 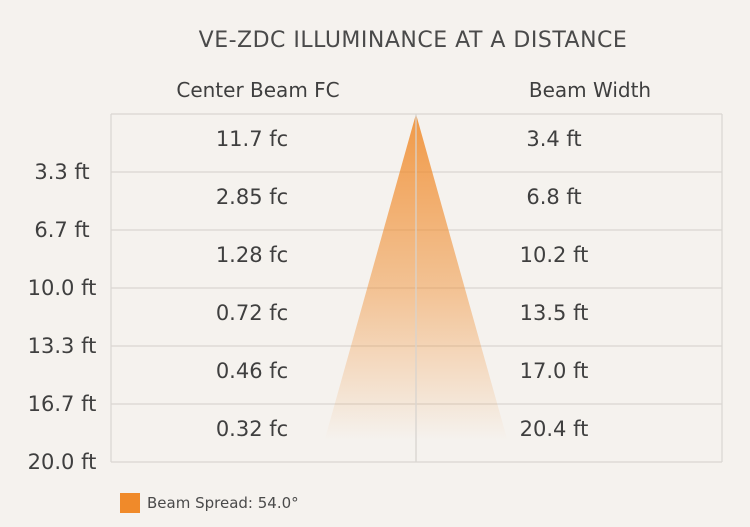 What do you see at coordinates (258, 90) in the screenshot?
I see `column-header-center-beam-fc: Center Beam FC` at bounding box center [258, 90].